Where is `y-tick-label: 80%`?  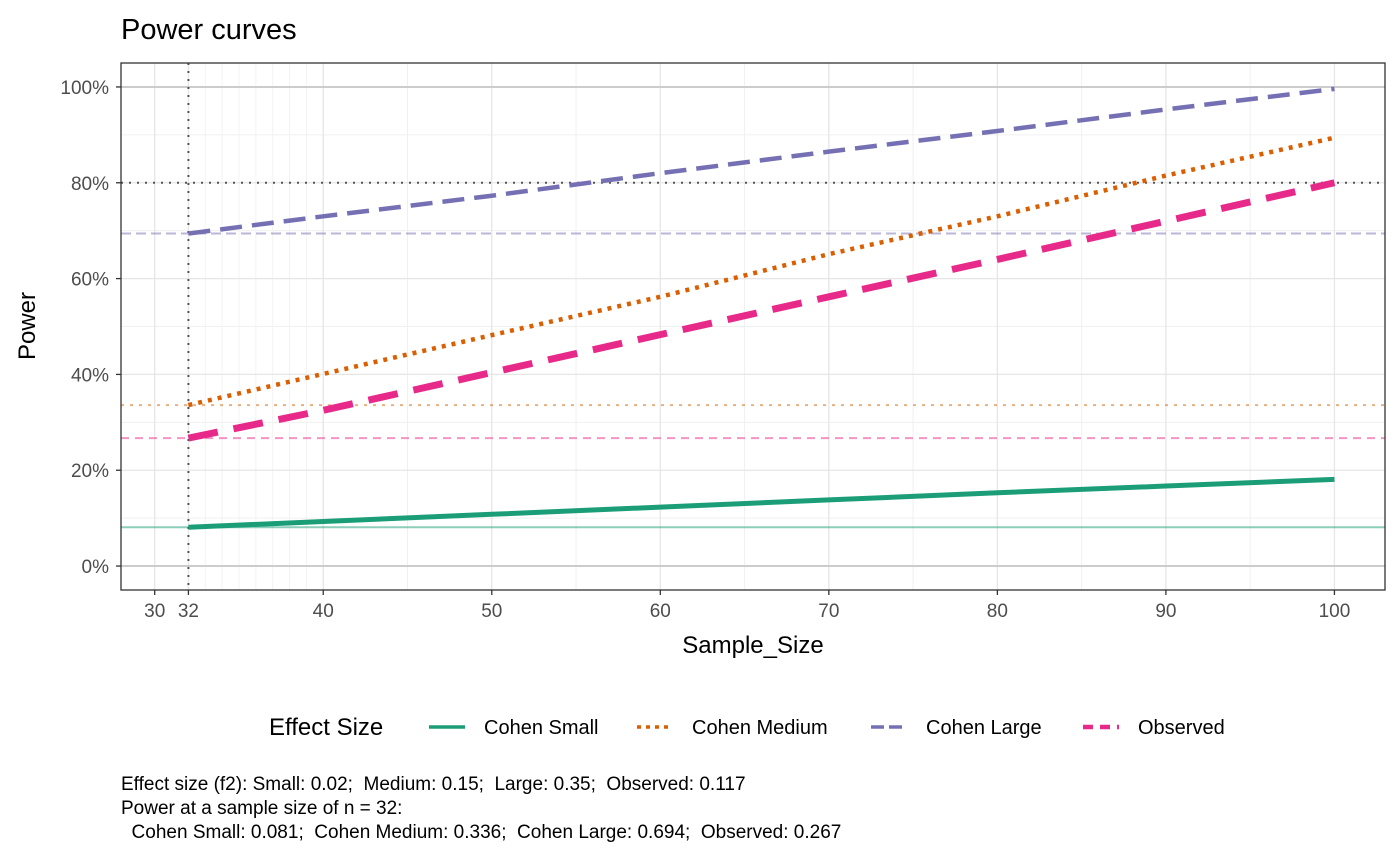
y-tick-label: 80% is located at coordinates (90, 184).